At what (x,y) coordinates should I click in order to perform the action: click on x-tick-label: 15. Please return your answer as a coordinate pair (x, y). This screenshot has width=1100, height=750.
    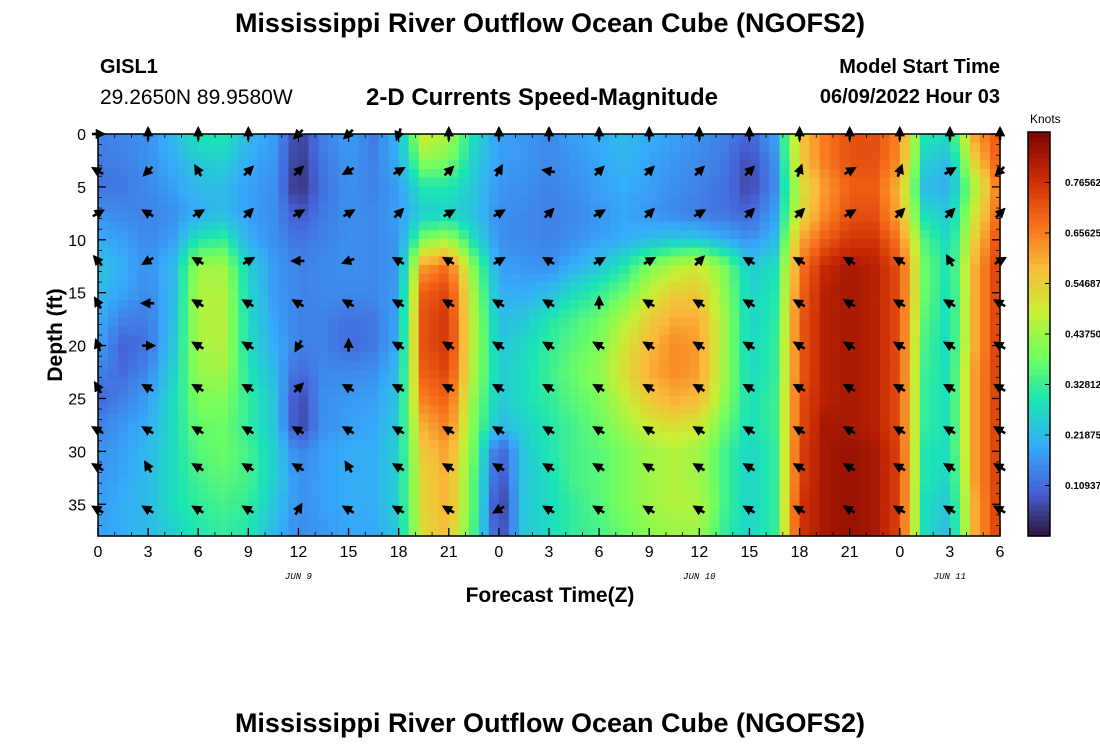
    Looking at the image, I should click on (750, 552).